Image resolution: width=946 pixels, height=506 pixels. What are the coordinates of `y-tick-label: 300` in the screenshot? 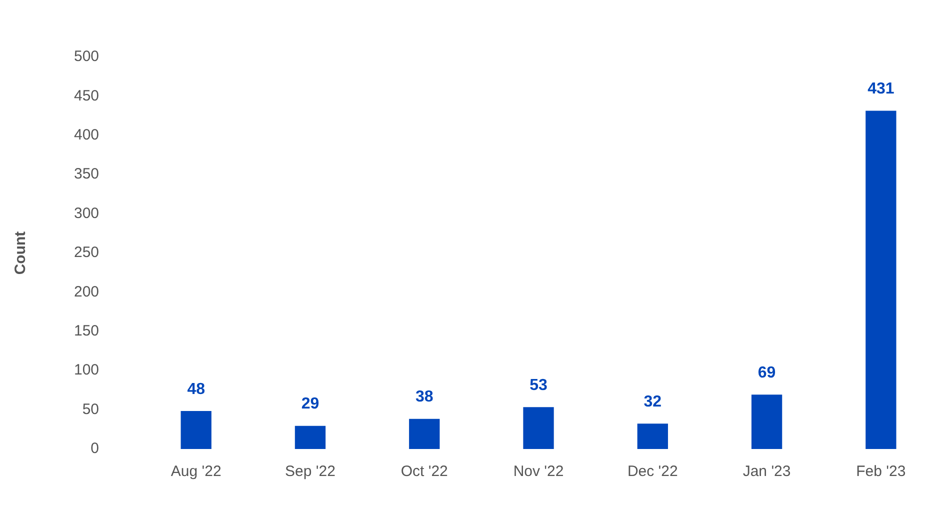 It's located at (87, 213).